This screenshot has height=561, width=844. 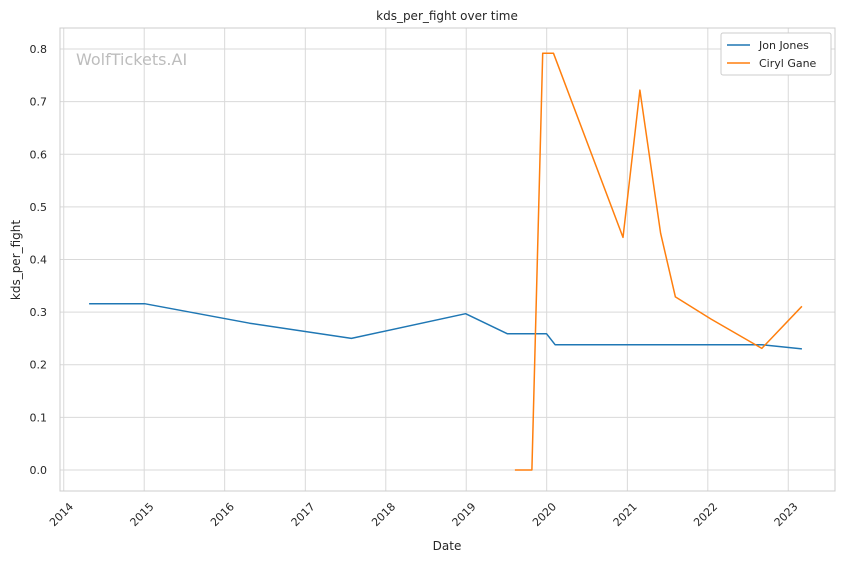 What do you see at coordinates (544, 514) in the screenshot?
I see `x-tick-label: 2020` at bounding box center [544, 514].